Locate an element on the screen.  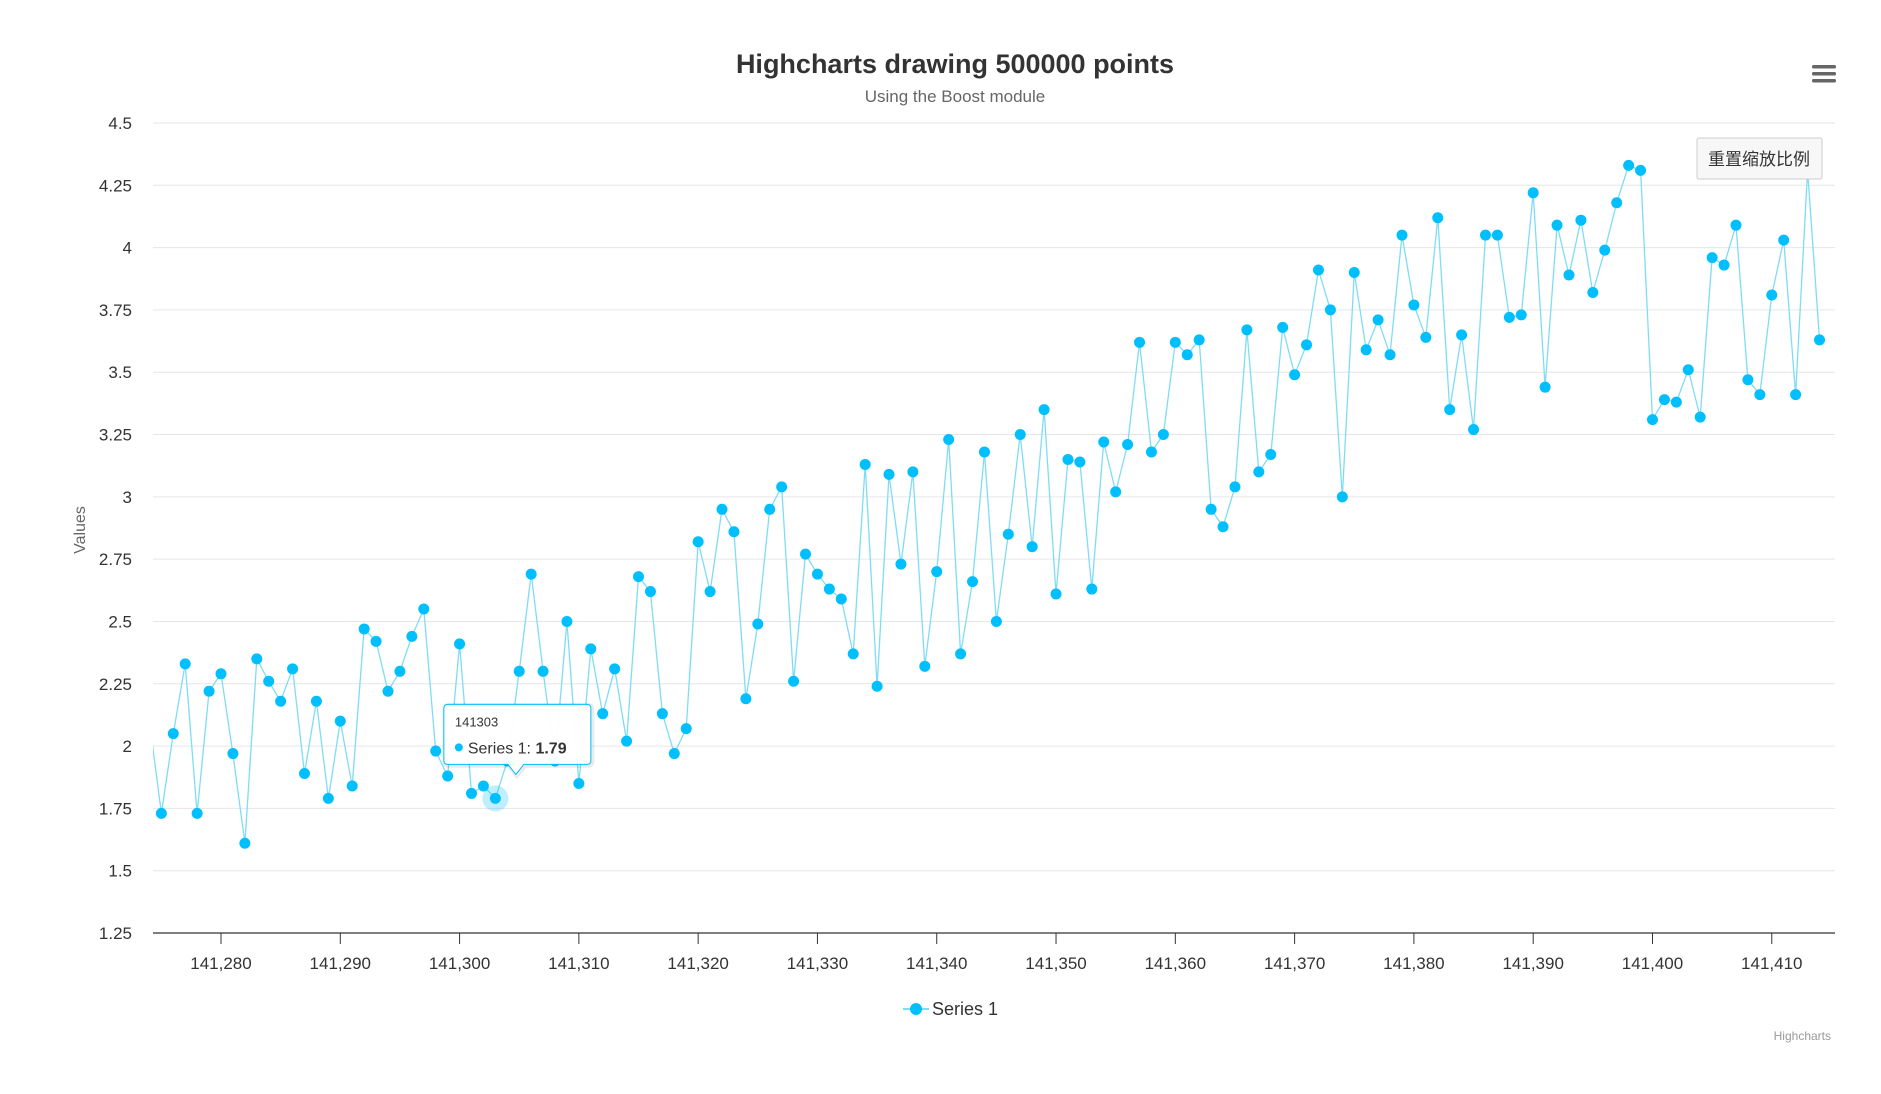
reset-zoom-button-bg is located at coordinates (1759, 158).